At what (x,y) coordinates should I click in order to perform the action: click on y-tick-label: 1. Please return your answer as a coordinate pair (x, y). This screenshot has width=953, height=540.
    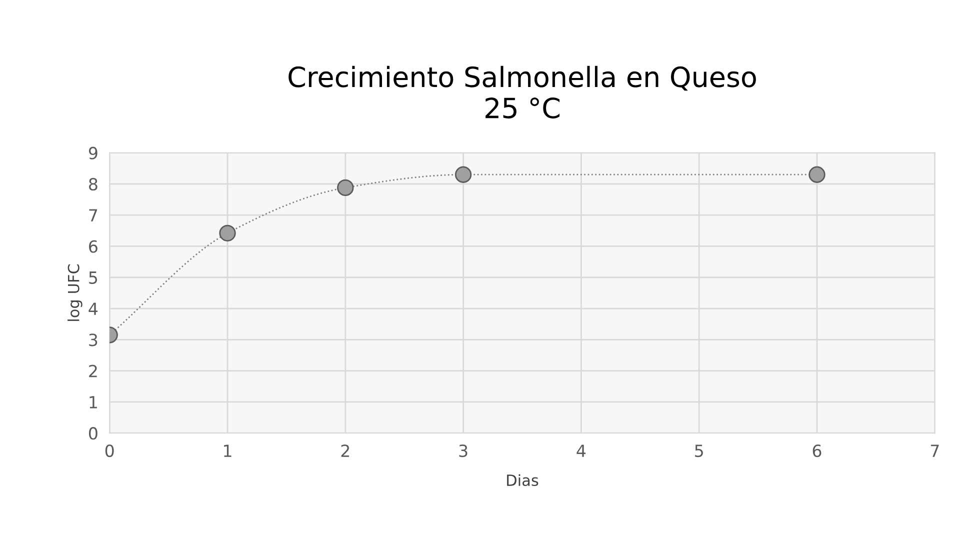
    Looking at the image, I should click on (93, 402).